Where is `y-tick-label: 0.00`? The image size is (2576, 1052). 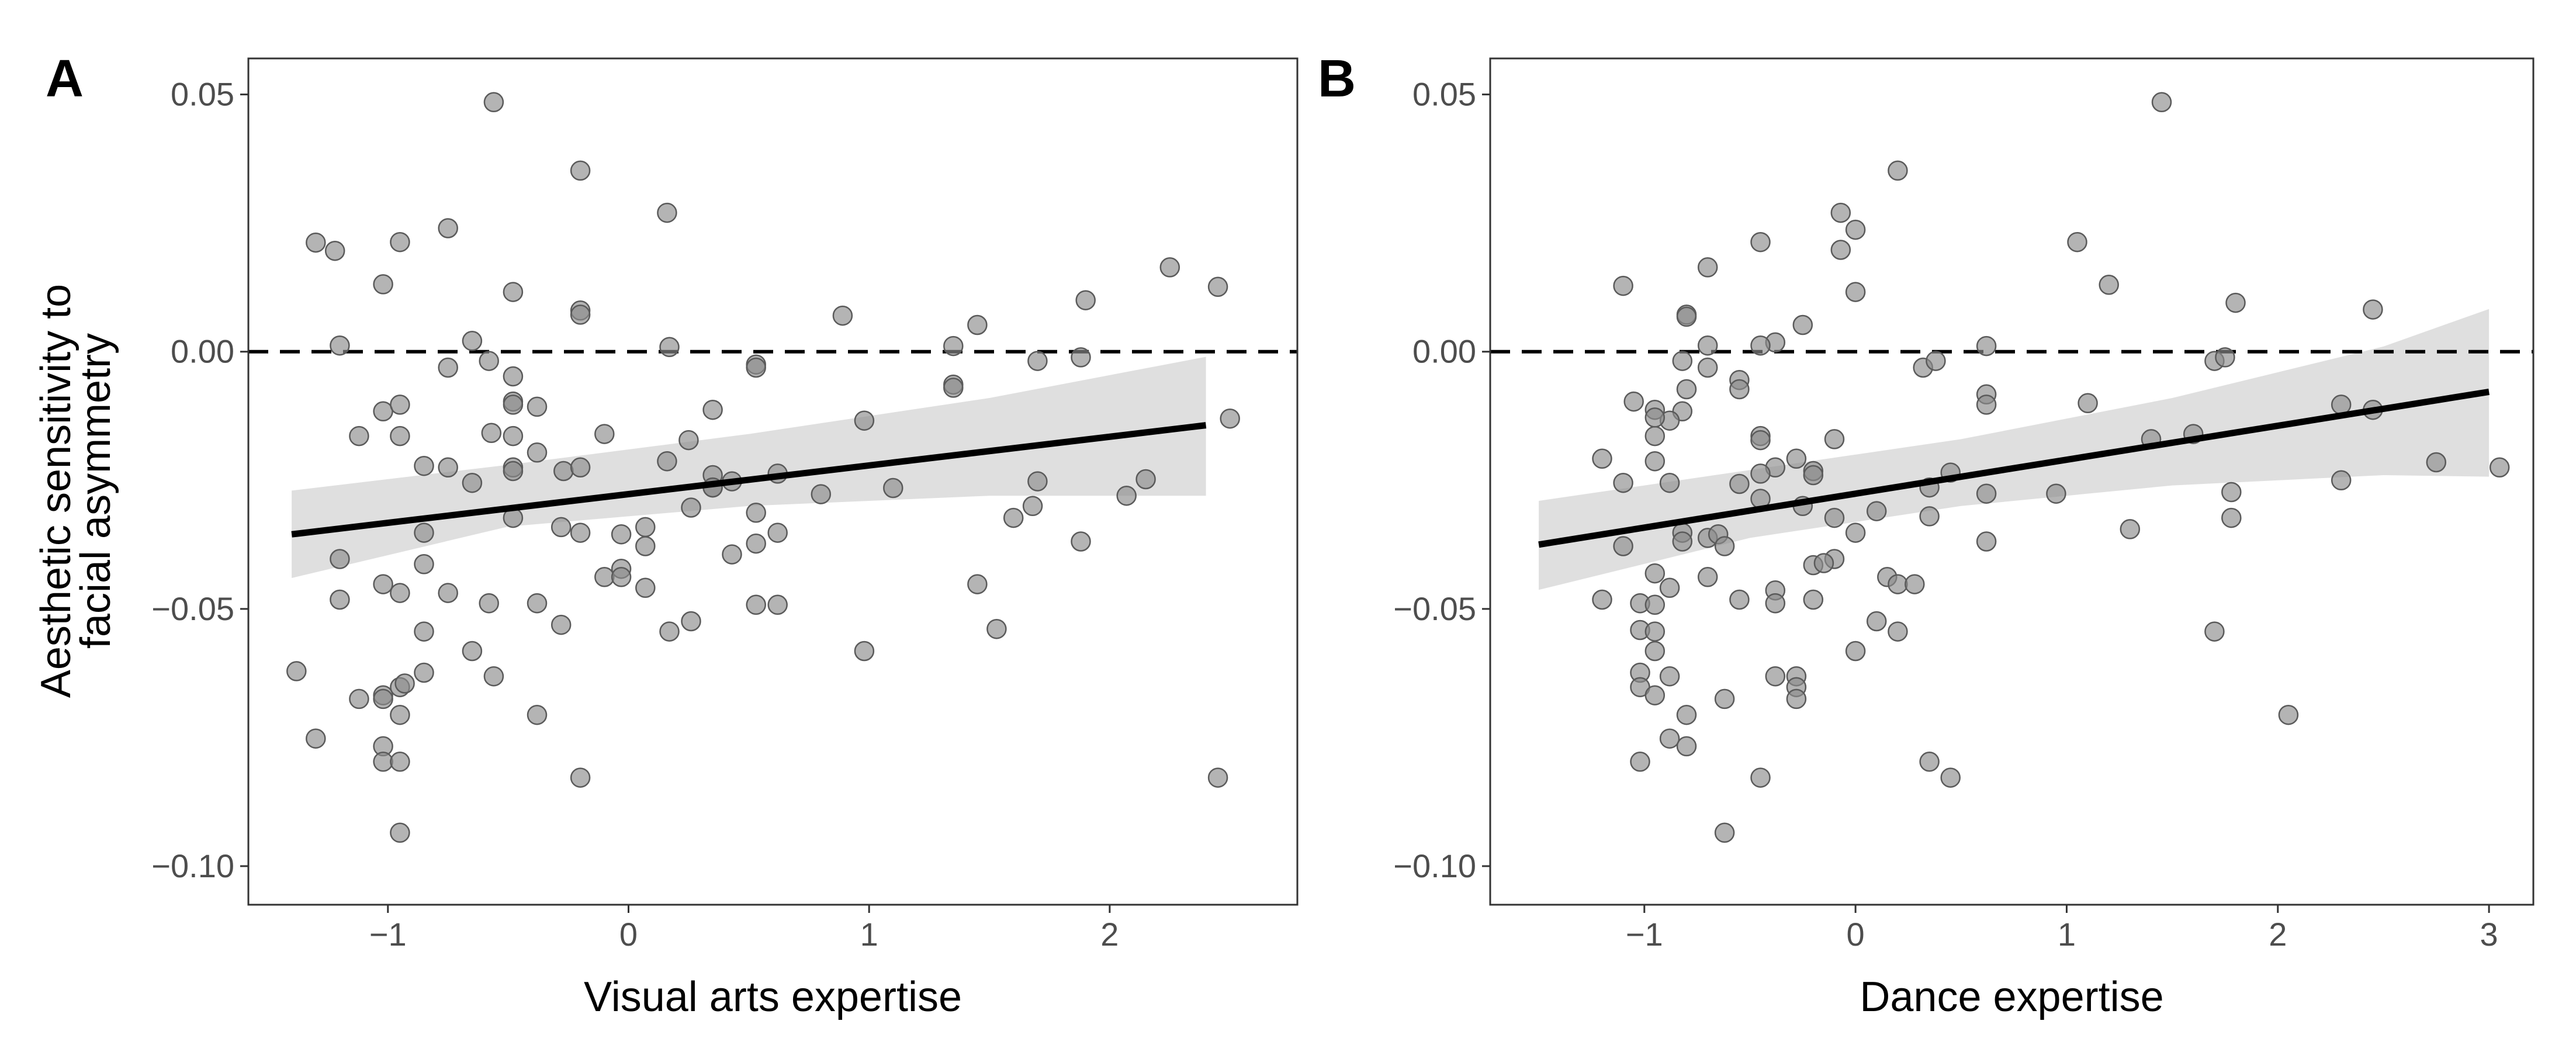
y-tick-label: 0.00 is located at coordinates (202, 351).